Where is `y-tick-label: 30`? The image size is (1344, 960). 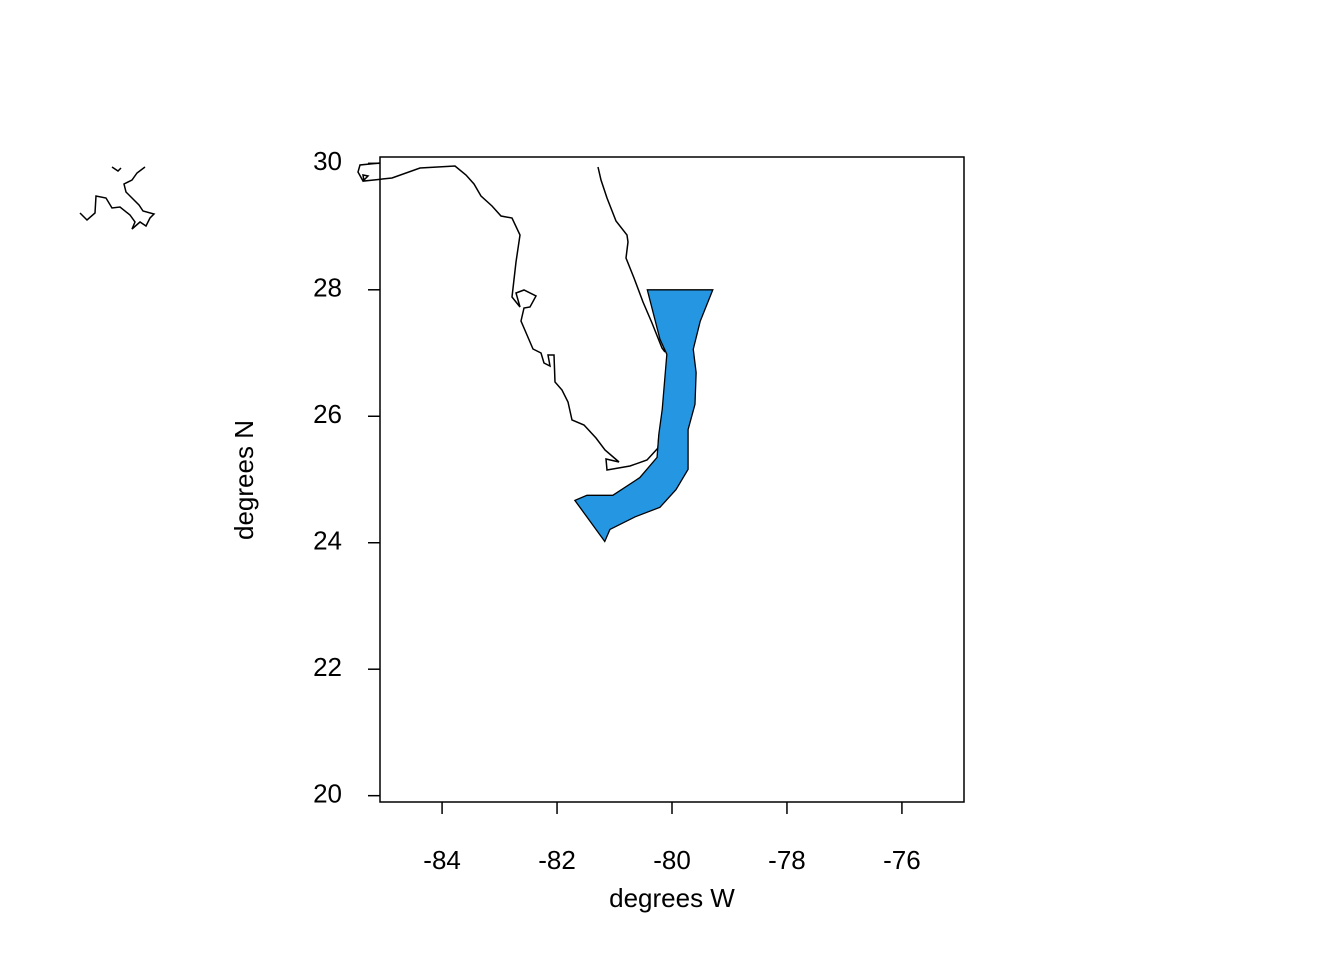 y-tick-label: 30 is located at coordinates (327, 161).